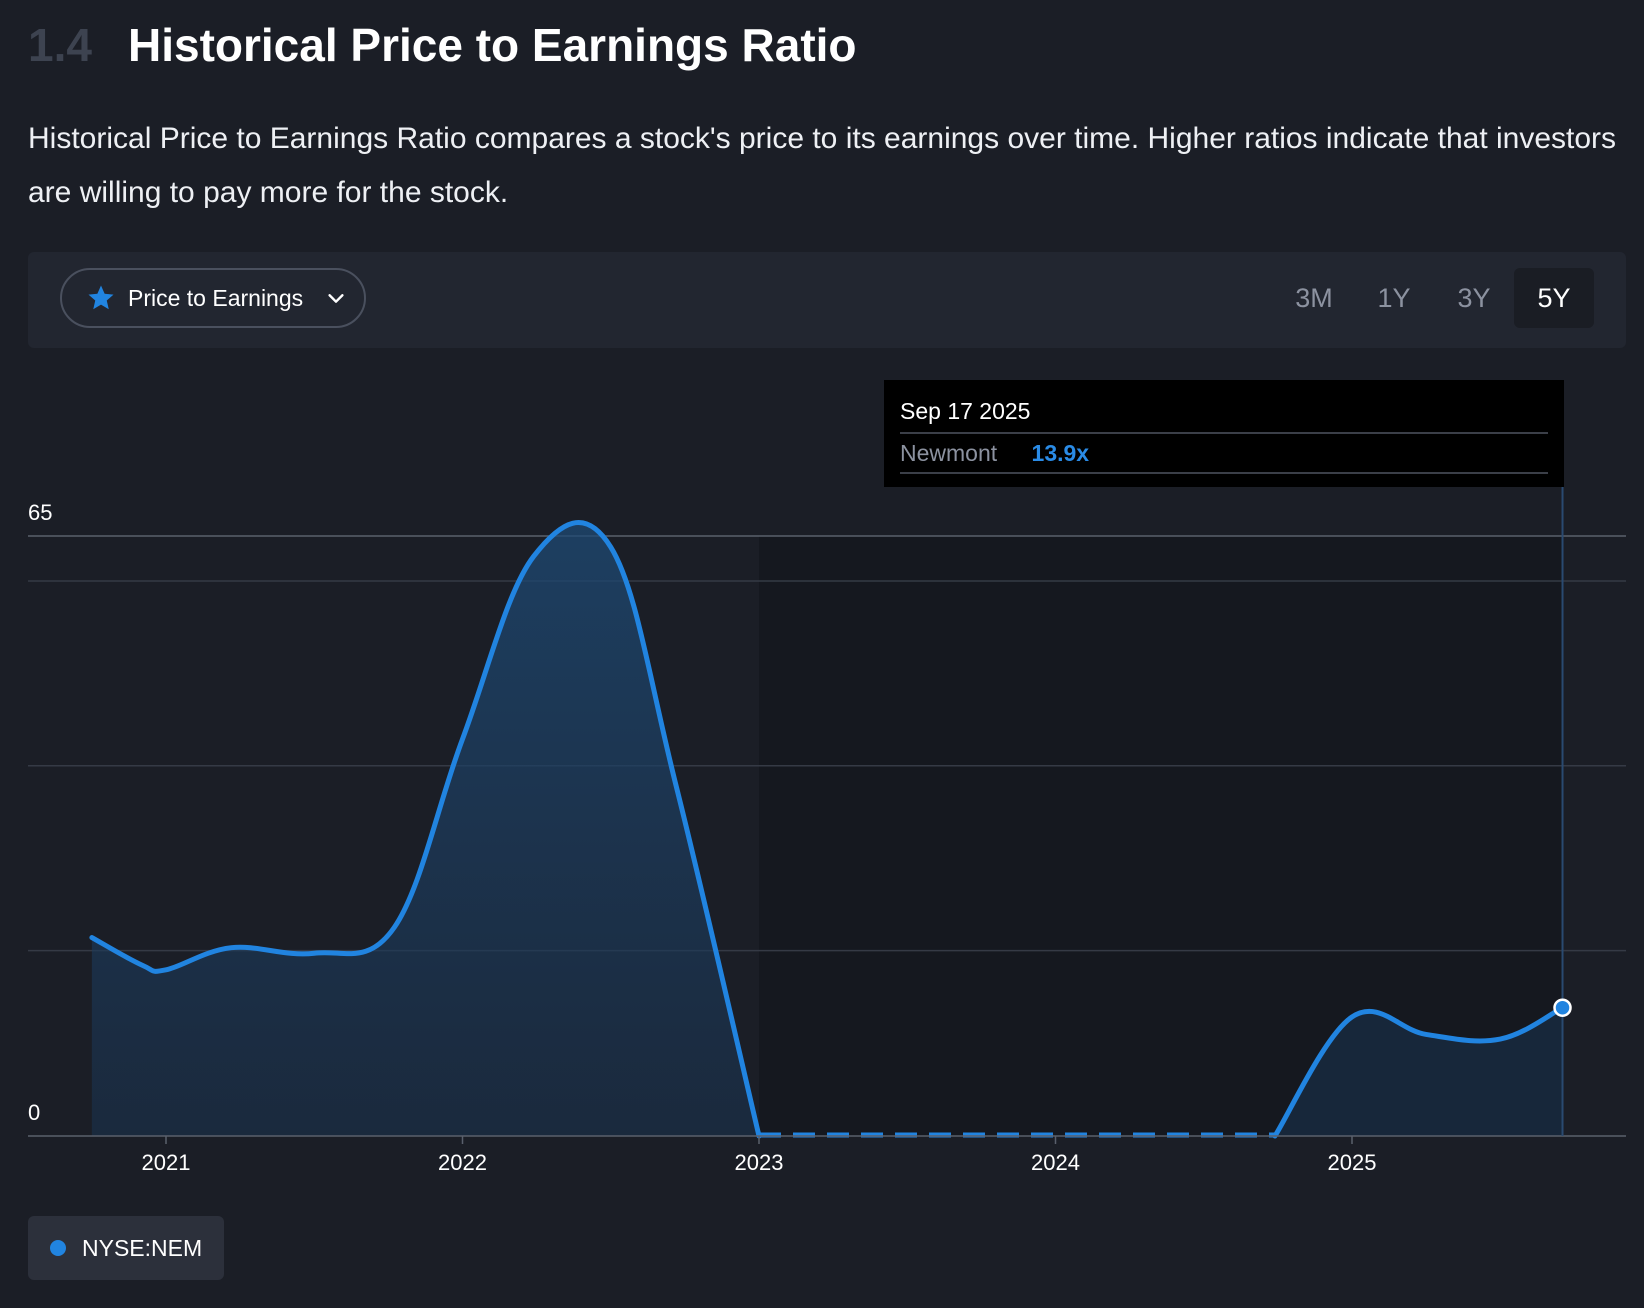  What do you see at coordinates (492, 45) in the screenshot?
I see `page-title: Historical Price to Earnings Ratio` at bounding box center [492, 45].